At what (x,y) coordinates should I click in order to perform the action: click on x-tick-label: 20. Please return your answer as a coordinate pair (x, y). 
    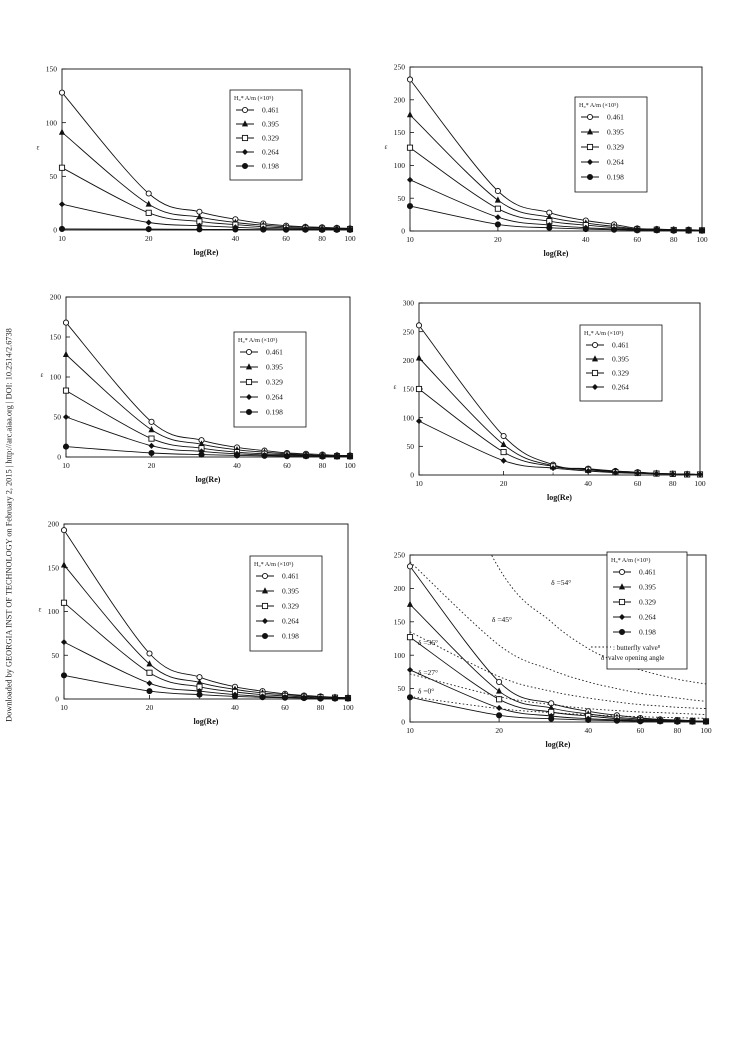
    Looking at the image, I should click on (504, 483).